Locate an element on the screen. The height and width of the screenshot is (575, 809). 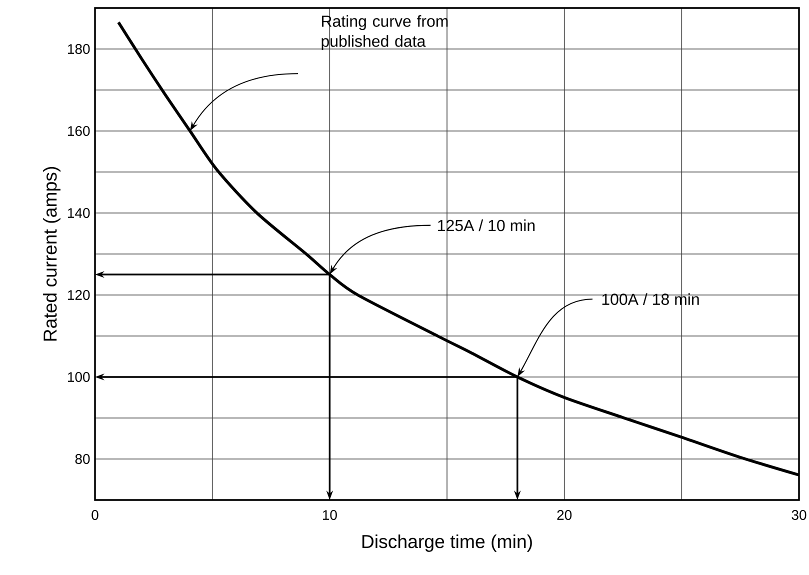
y-tick-label: 140 is located at coordinates (79, 213).